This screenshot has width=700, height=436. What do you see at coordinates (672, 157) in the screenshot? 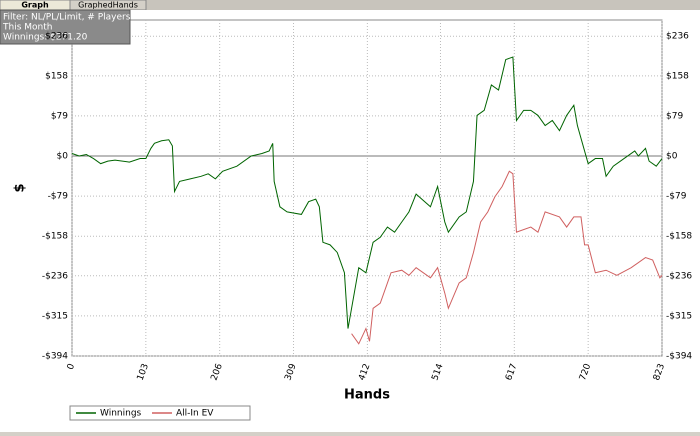
I see `y-tick-label-right: $0` at bounding box center [672, 157].